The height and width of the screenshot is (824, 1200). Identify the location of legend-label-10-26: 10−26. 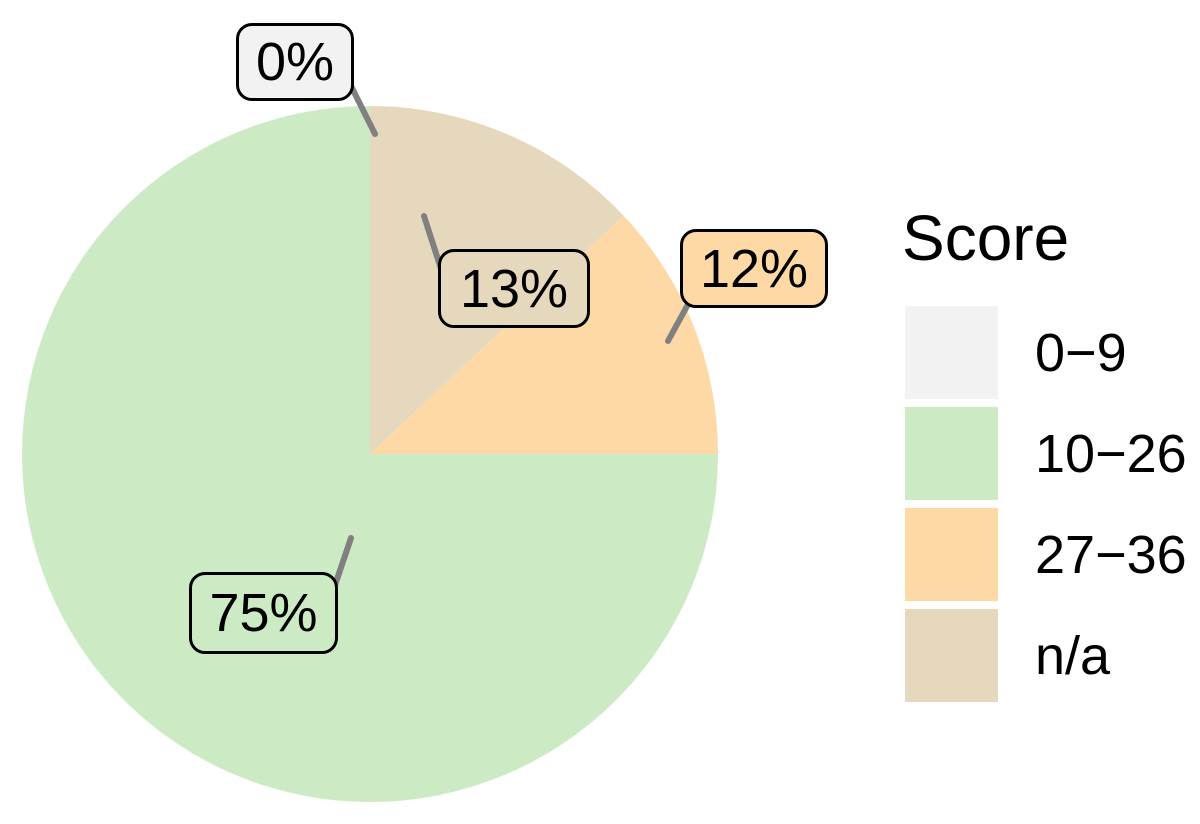
(1111, 453).